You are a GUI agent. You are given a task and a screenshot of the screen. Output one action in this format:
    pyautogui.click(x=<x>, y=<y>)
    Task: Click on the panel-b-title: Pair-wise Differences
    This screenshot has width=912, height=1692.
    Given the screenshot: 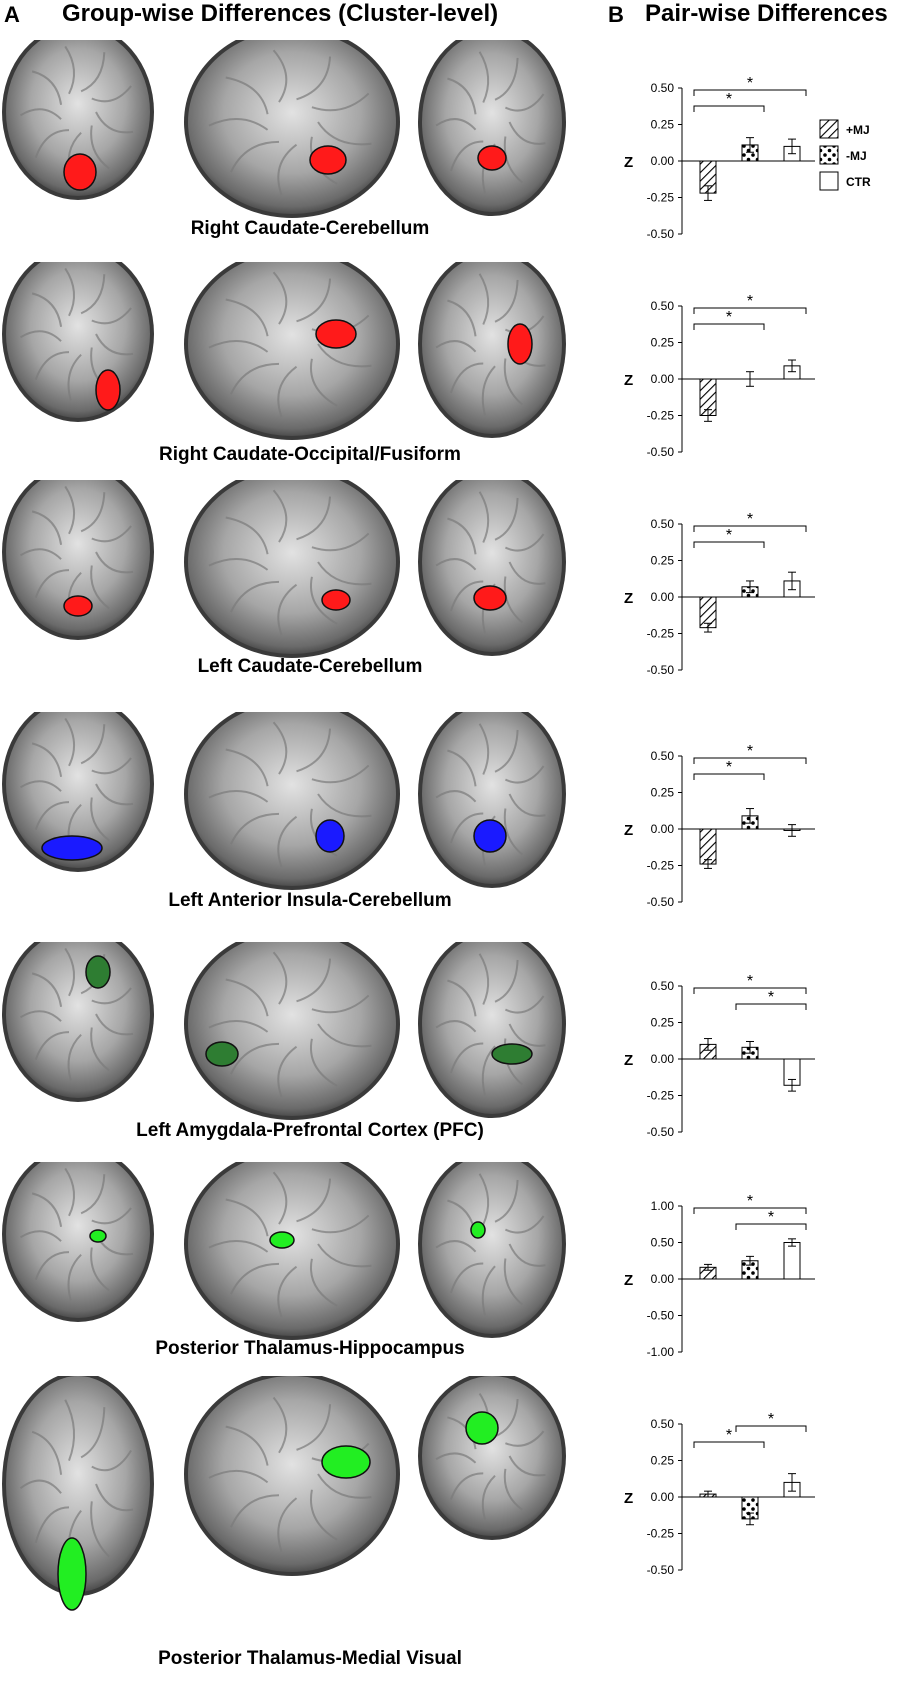 What is the action you would take?
    pyautogui.click(x=766, y=13)
    